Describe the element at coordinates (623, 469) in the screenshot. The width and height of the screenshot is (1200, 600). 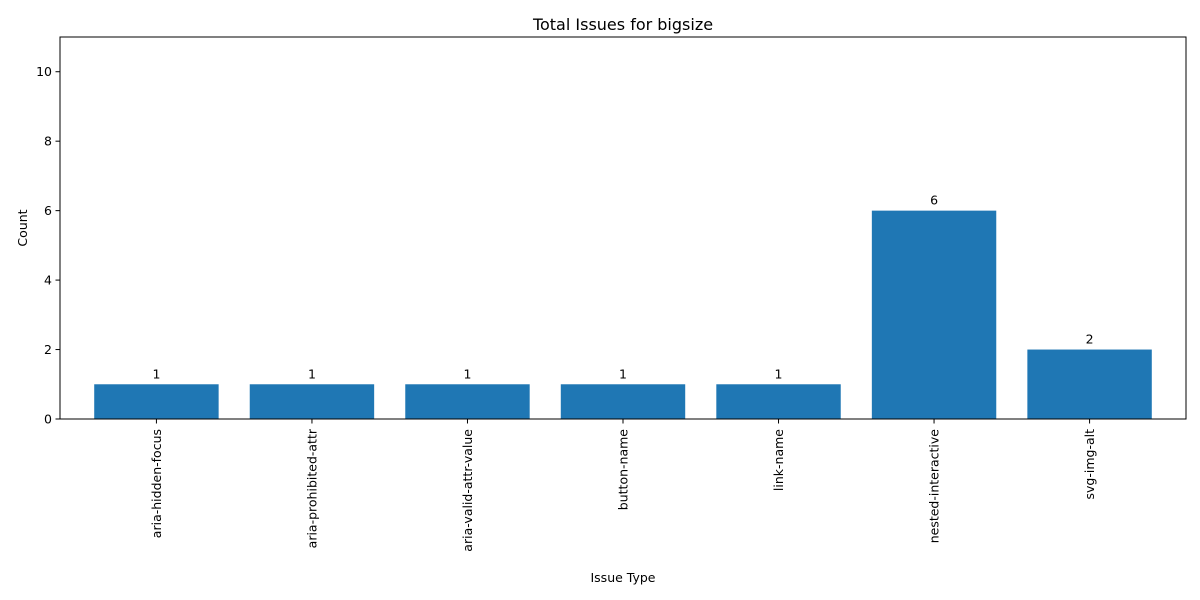
I see `x-tick-label-button-name: button-name` at that location.